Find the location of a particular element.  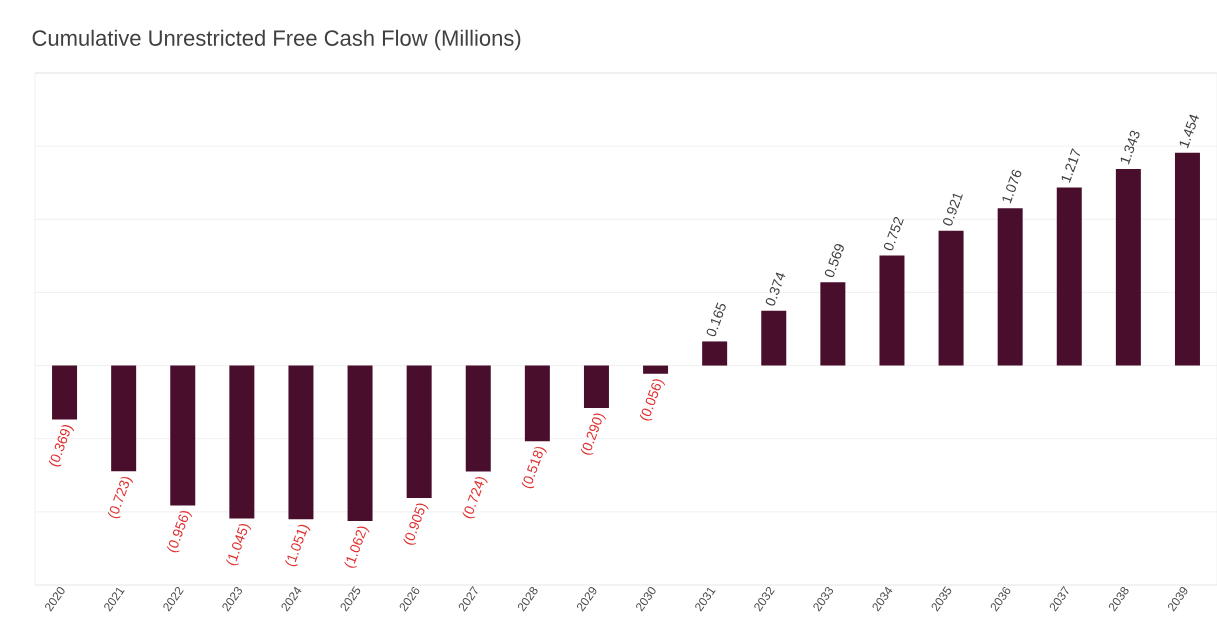

data-label: 0.374 is located at coordinates (775, 289).